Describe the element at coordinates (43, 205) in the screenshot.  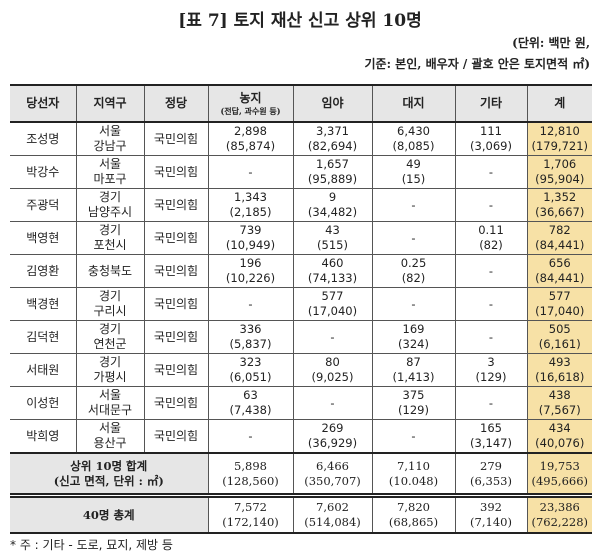
I see `candidate-name: 주광덕` at that location.